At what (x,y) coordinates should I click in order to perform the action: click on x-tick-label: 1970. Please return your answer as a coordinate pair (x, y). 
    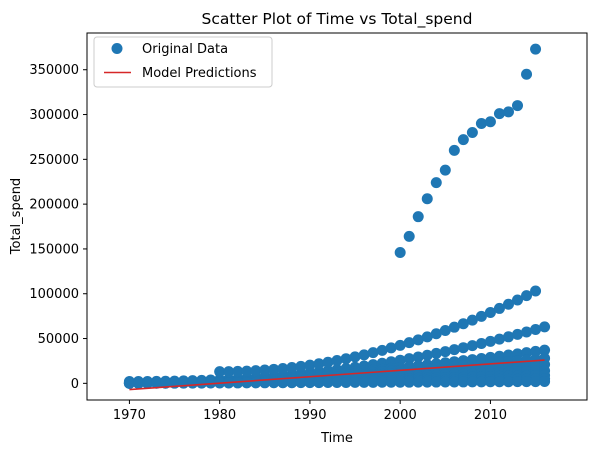
    Looking at the image, I should click on (129, 415).